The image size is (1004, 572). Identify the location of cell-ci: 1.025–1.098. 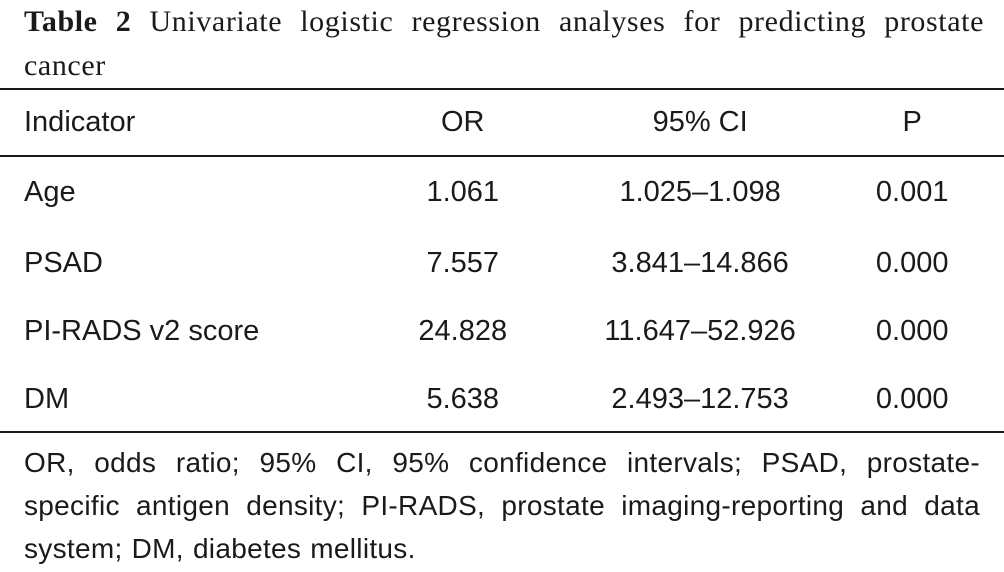
(700, 191).